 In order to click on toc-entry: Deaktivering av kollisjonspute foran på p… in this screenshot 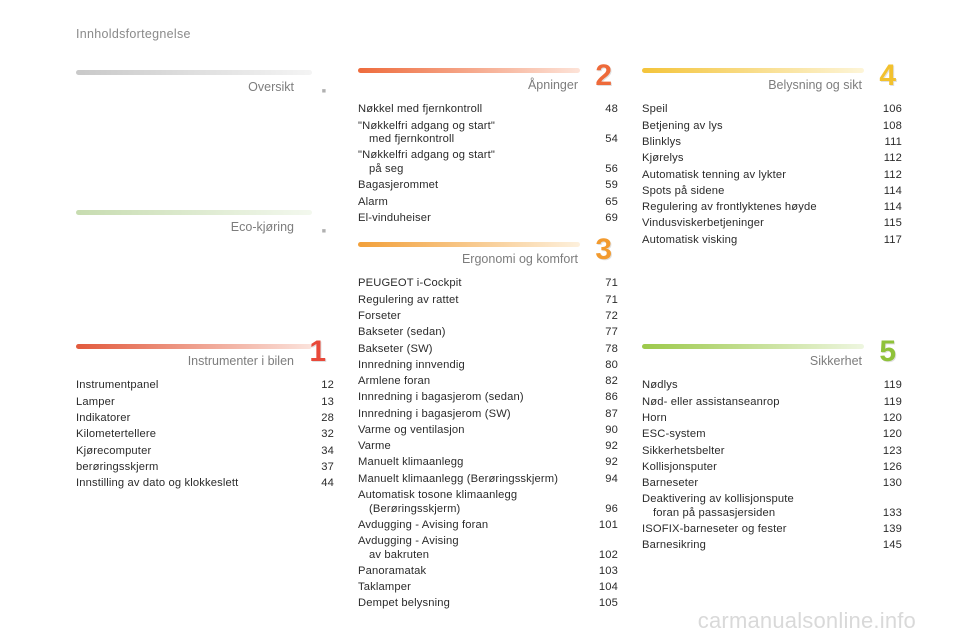, I will do `click(772, 507)`.